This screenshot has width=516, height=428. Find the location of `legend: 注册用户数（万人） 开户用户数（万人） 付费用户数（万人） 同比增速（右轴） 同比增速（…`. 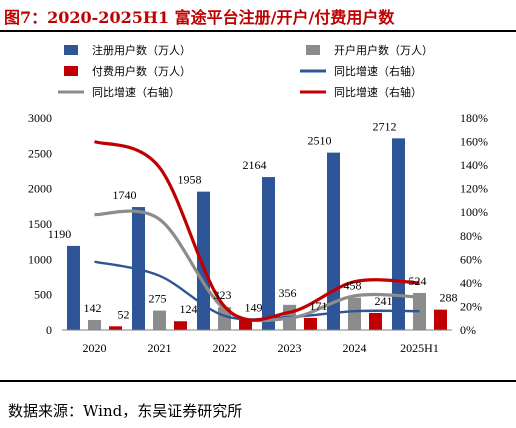

legend: 注册用户数（万人） 开户用户数（万人） 付费用户数（万人） 同比增速（右轴） 同比增速（… is located at coordinates (245, 71).